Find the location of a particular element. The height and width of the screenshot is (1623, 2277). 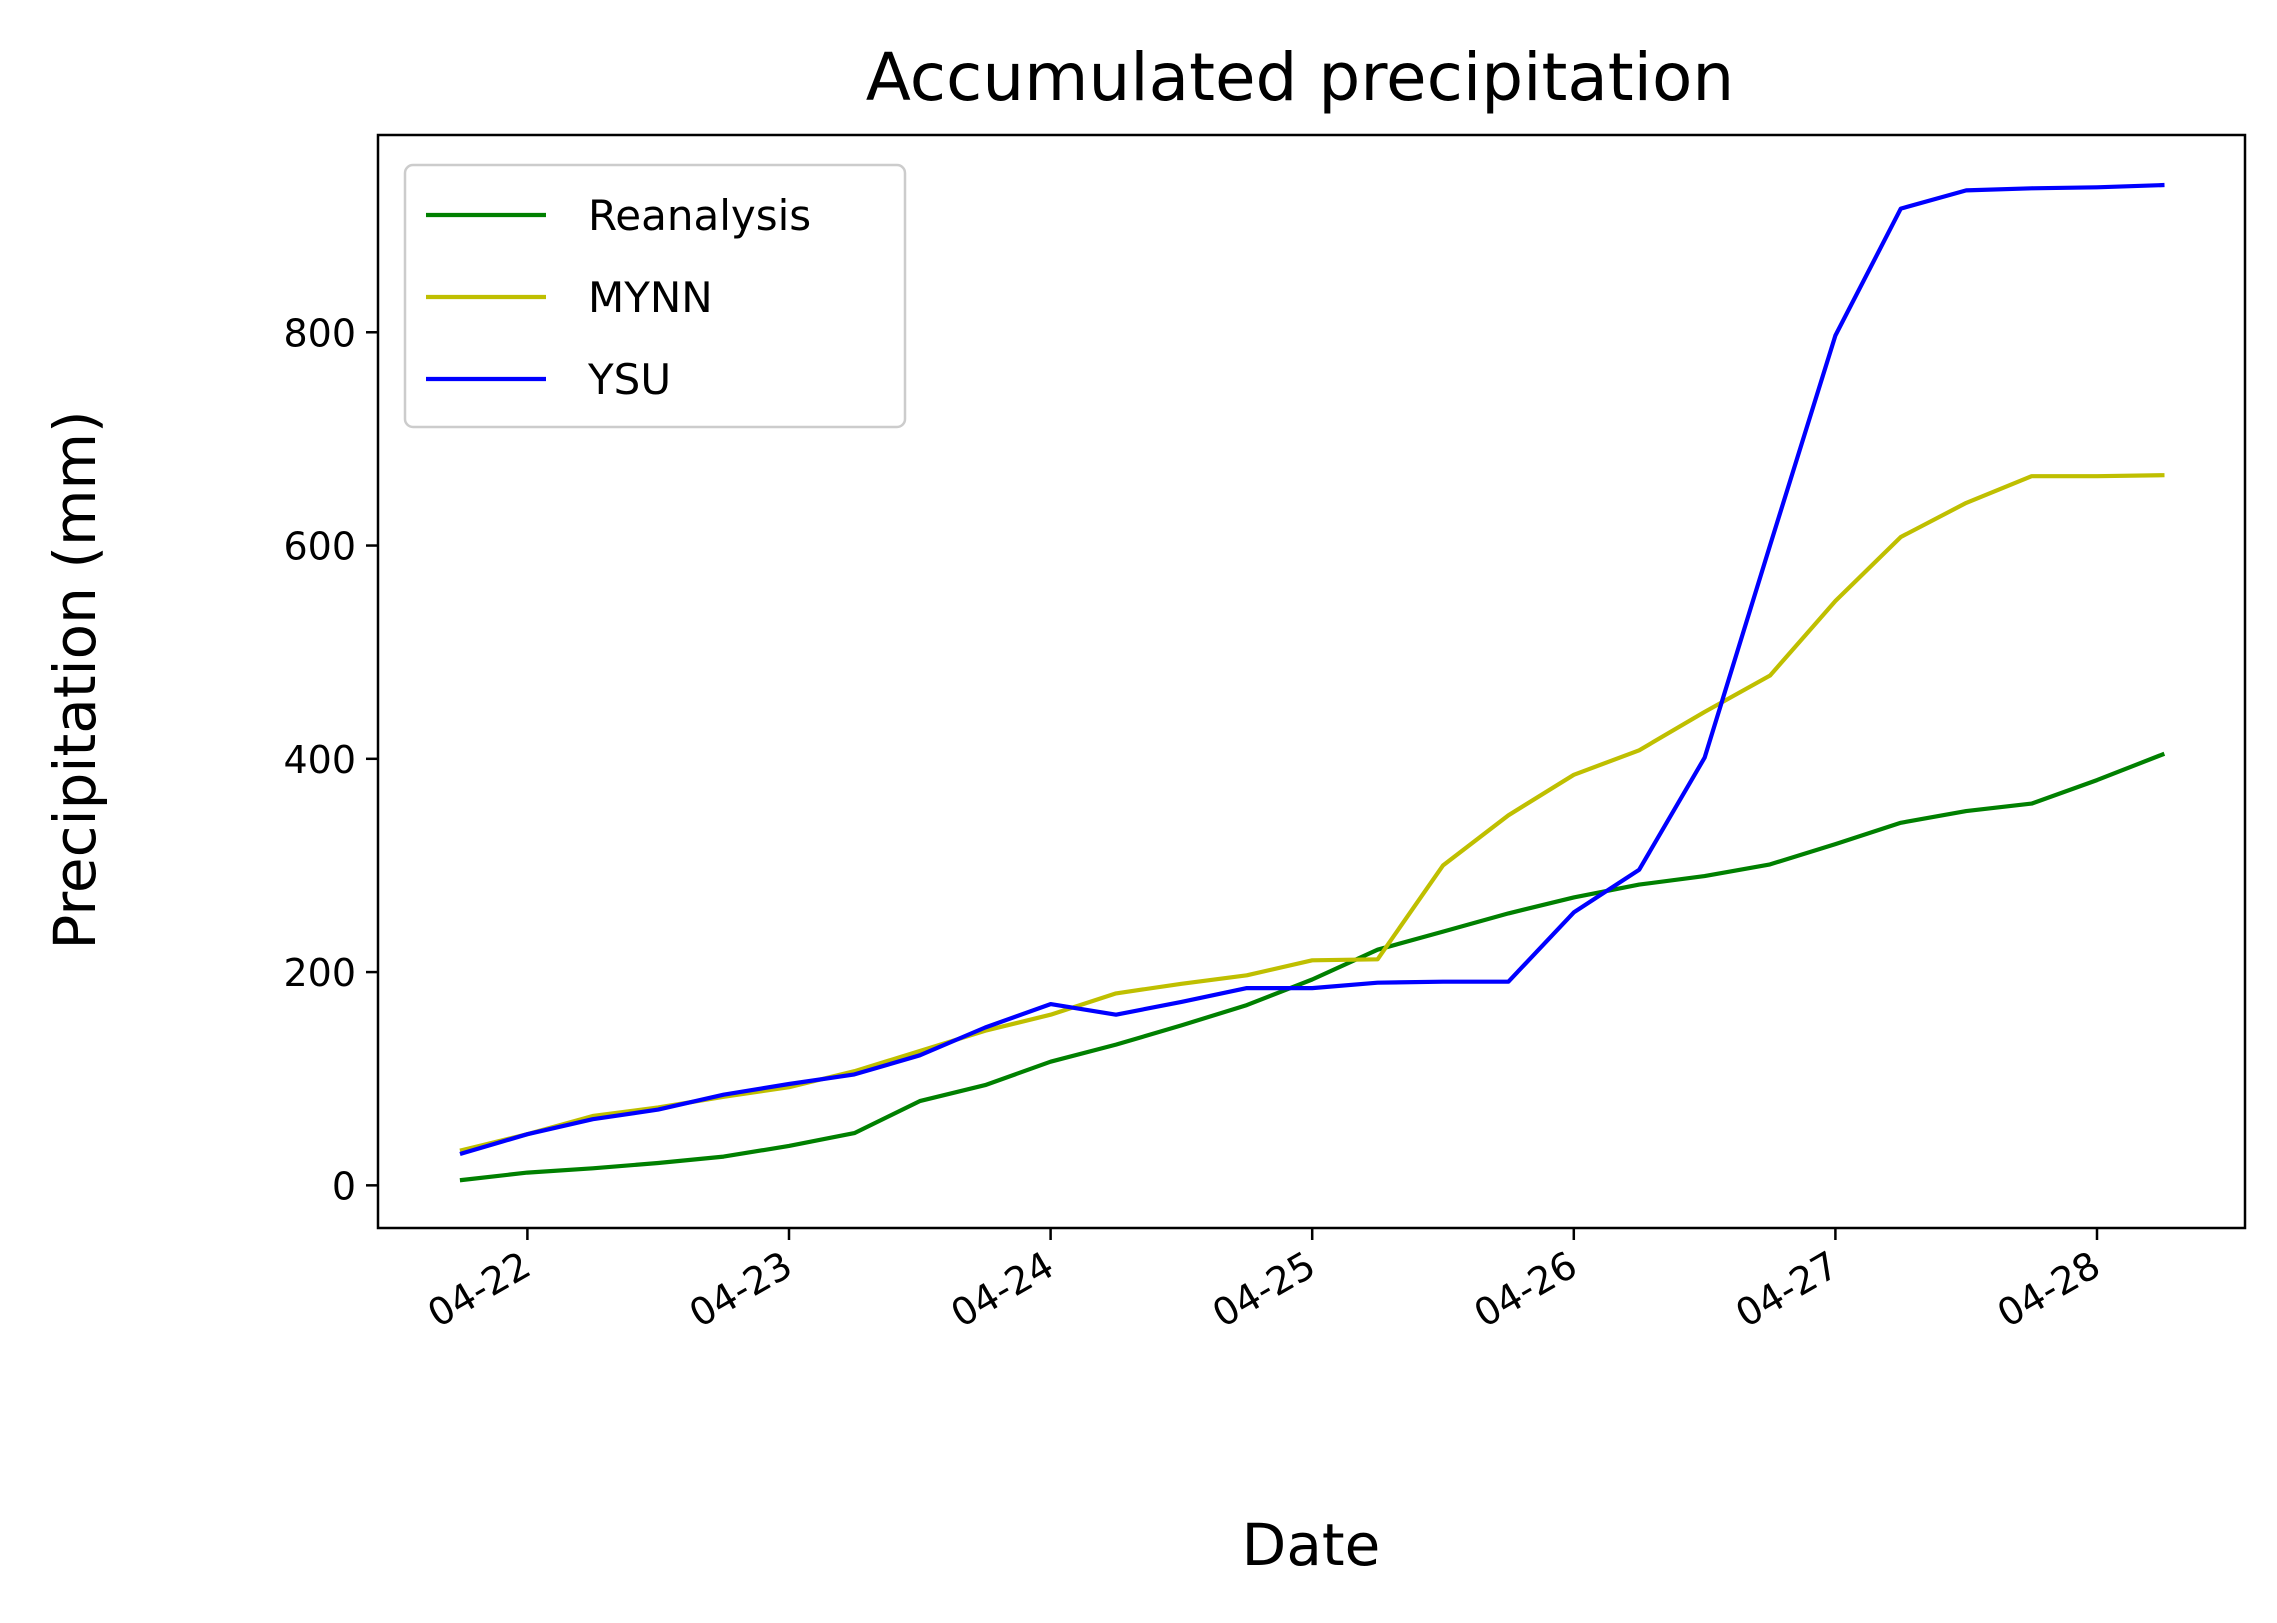

y-tick-label: 0 is located at coordinates (344, 1186).